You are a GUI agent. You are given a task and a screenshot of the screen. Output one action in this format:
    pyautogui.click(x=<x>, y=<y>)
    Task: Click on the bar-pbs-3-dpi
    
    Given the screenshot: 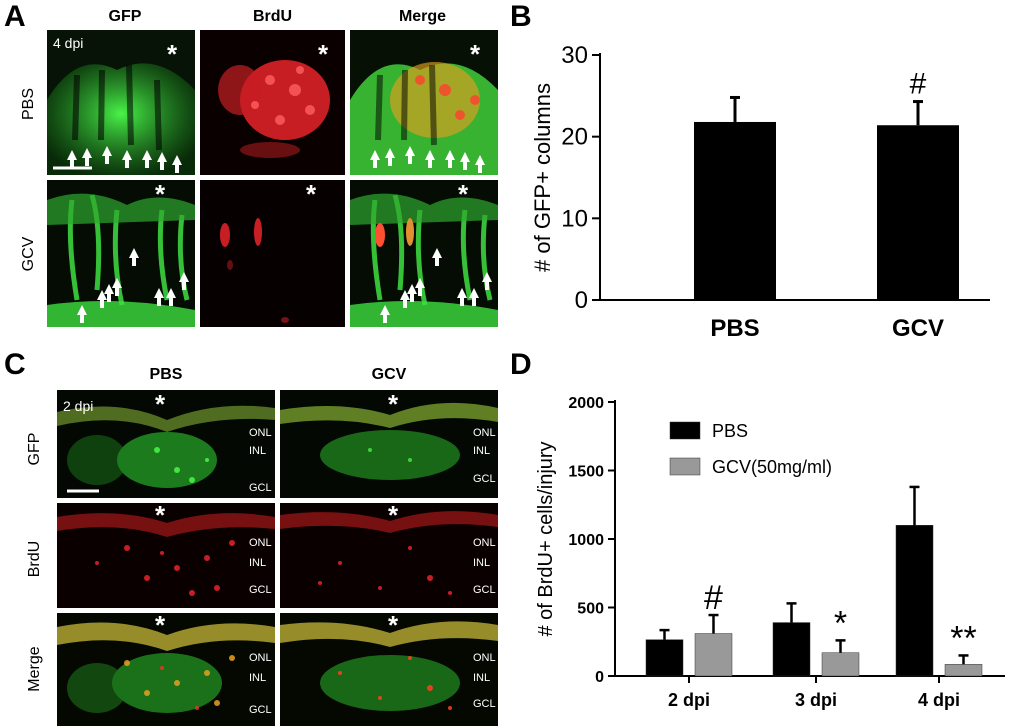 What is the action you would take?
    pyautogui.click(x=791, y=649)
    